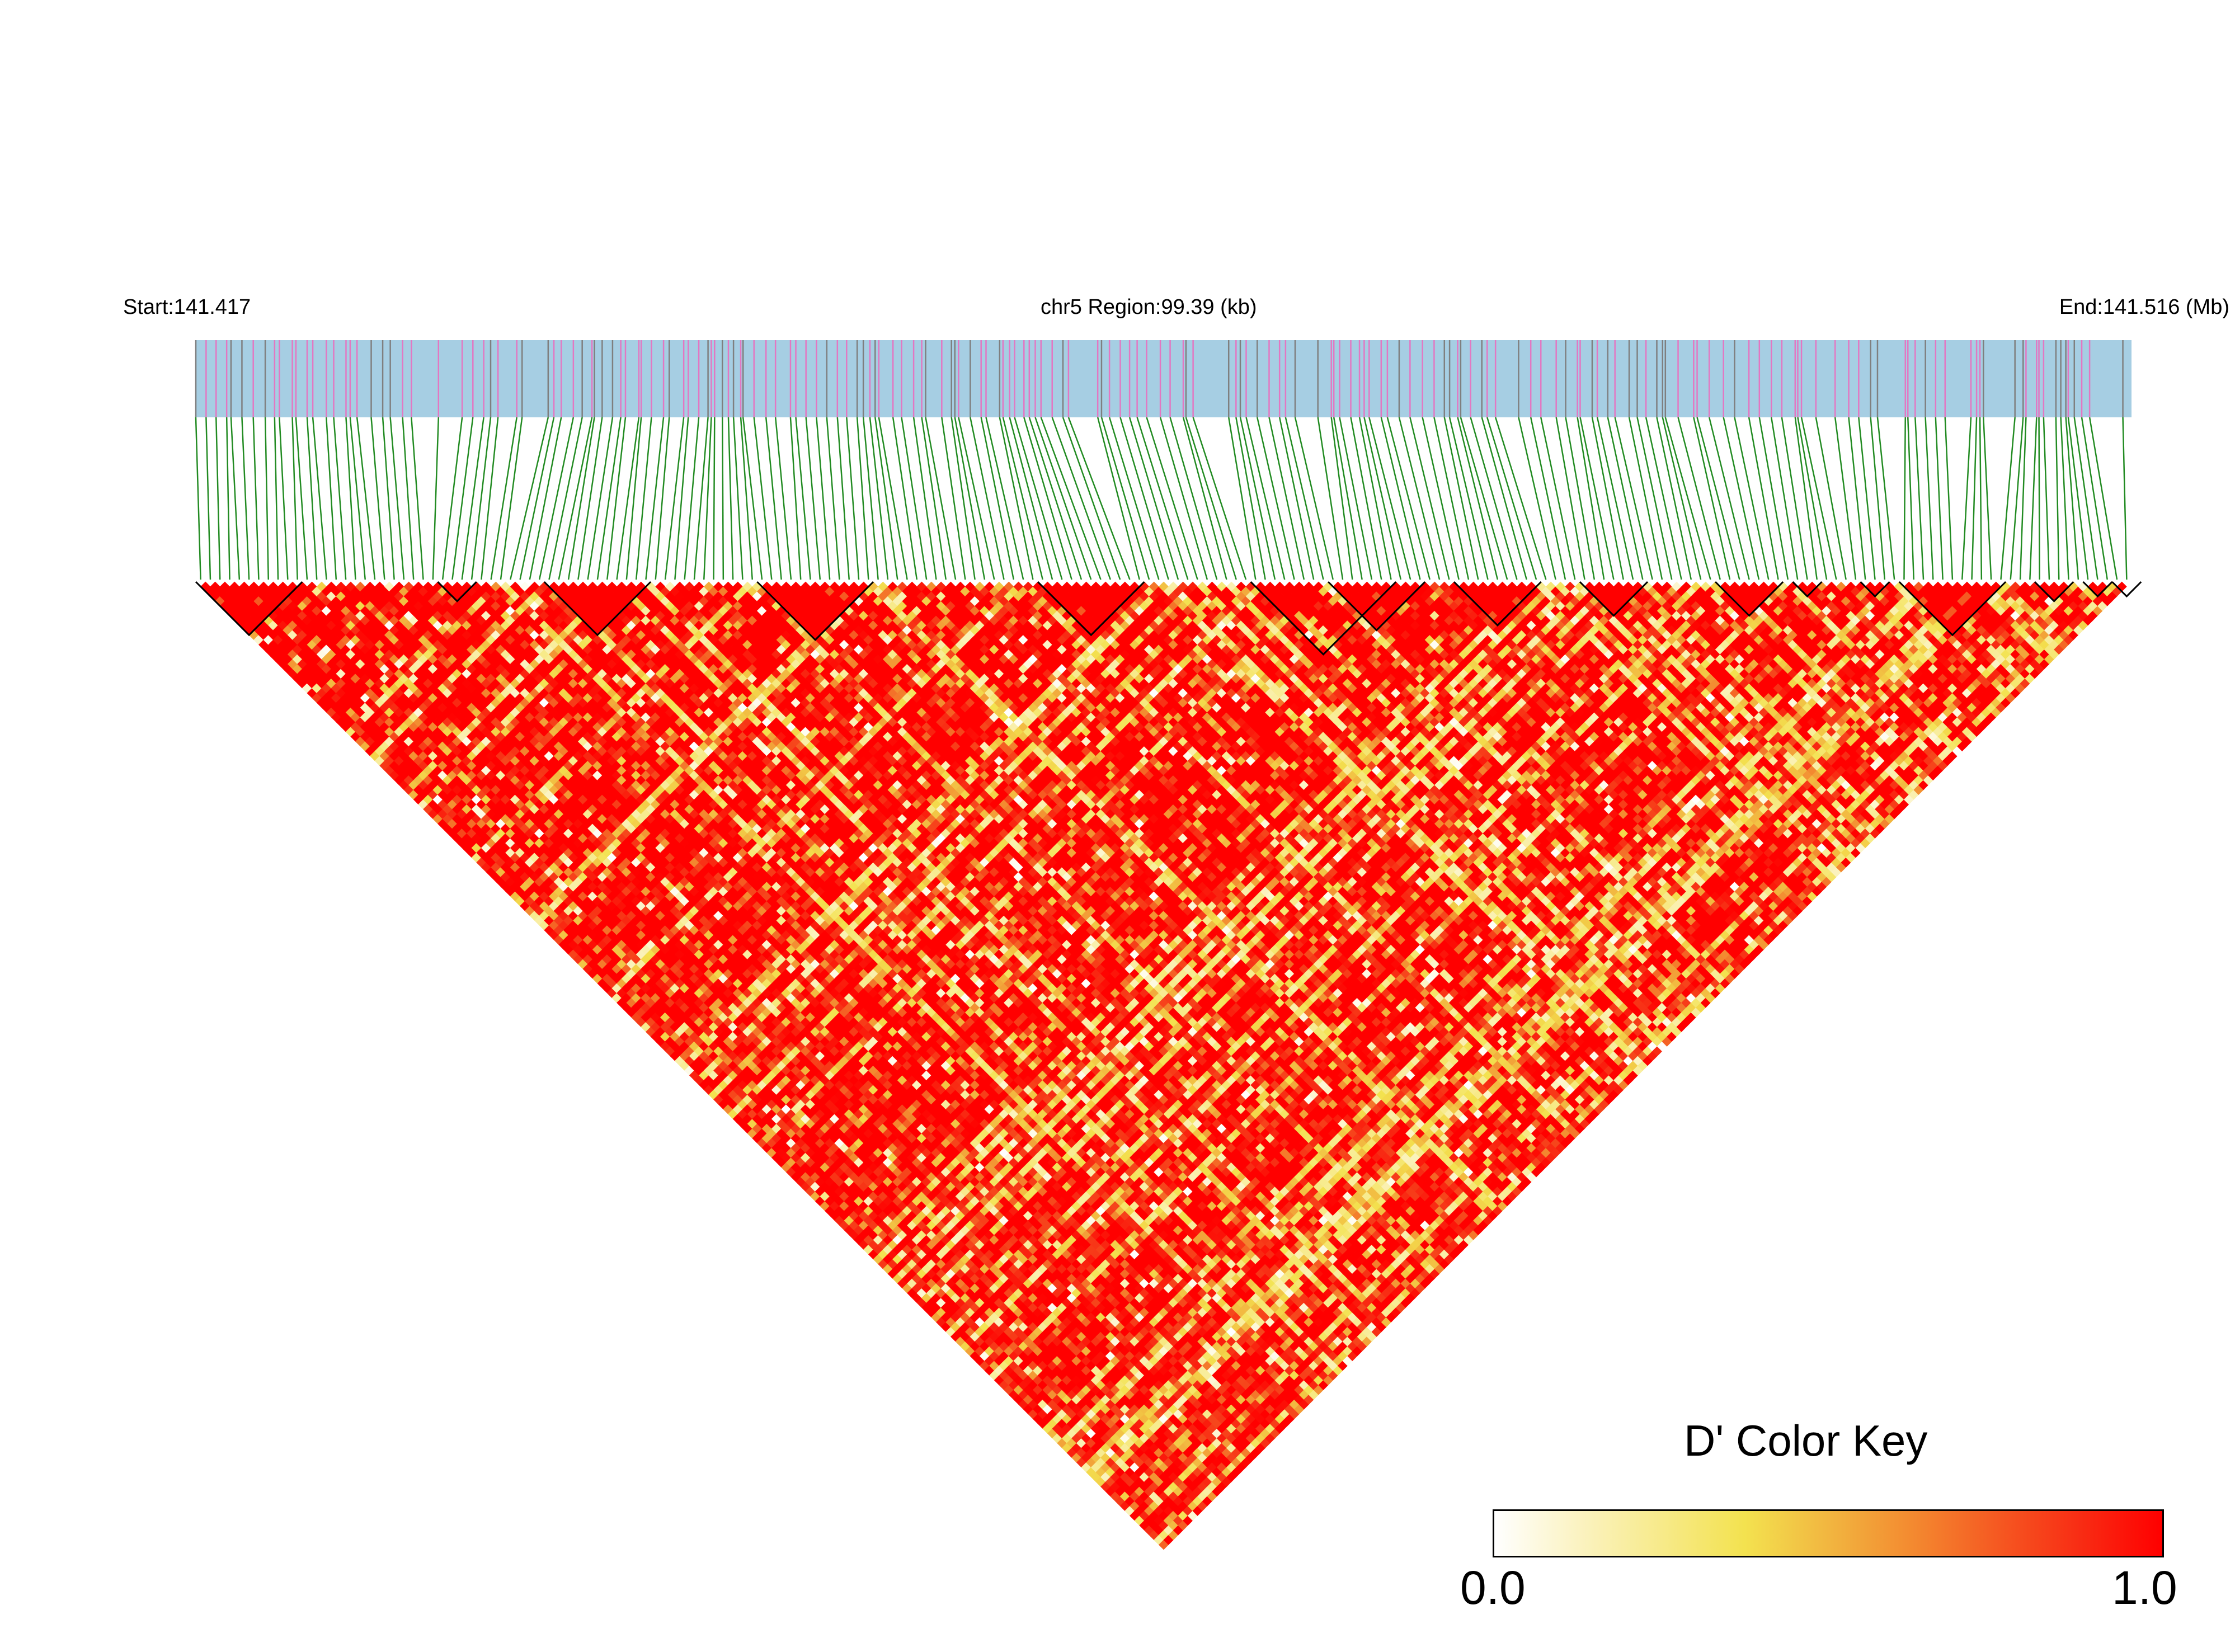  Describe the element at coordinates (2144, 307) in the screenshot. I see `region-end-label: End:141.516 (Mb)` at that location.